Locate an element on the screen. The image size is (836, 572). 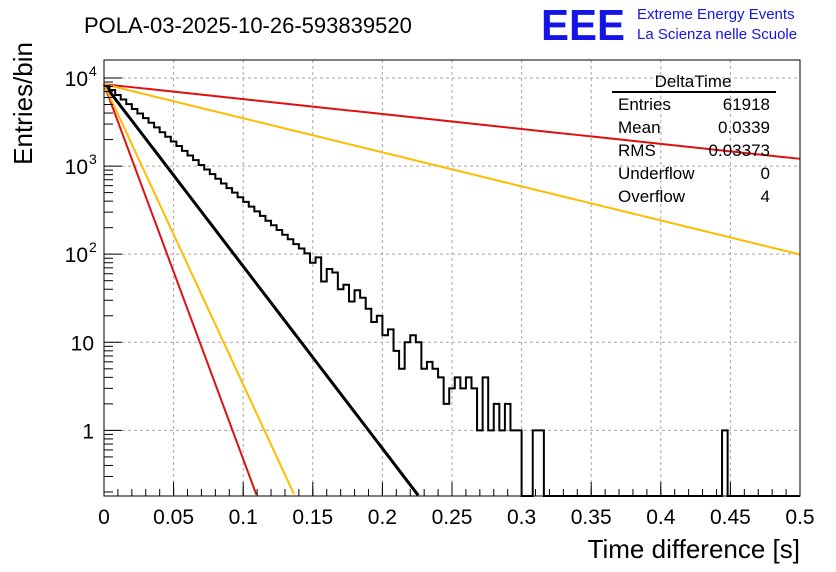
y-tick-label: 1 is located at coordinates (88, 431).